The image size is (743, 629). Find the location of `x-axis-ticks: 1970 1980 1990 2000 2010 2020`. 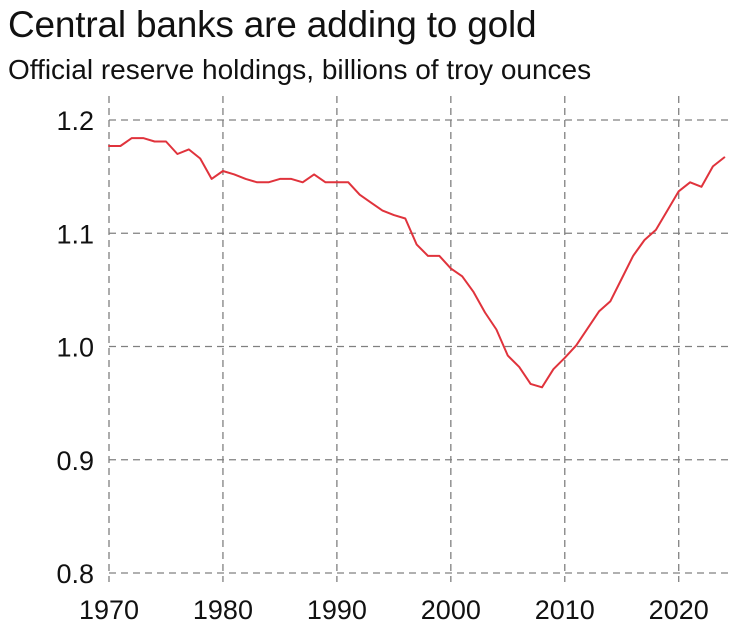

x-axis-ticks: 1970 1980 1990 2000 2010 2020 is located at coordinates (394, 610).